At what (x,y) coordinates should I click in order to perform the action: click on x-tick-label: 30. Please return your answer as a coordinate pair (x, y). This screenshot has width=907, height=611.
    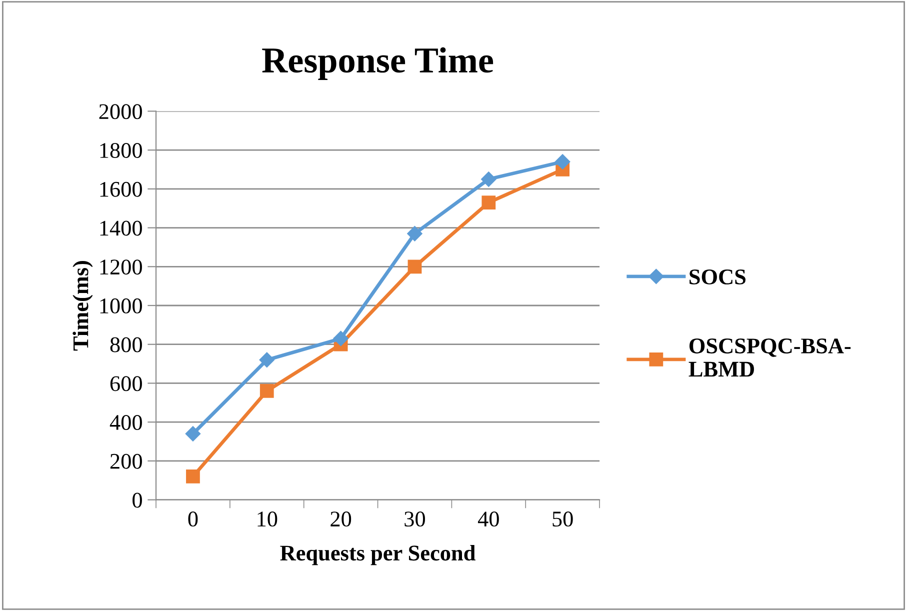
    Looking at the image, I should click on (414, 519).